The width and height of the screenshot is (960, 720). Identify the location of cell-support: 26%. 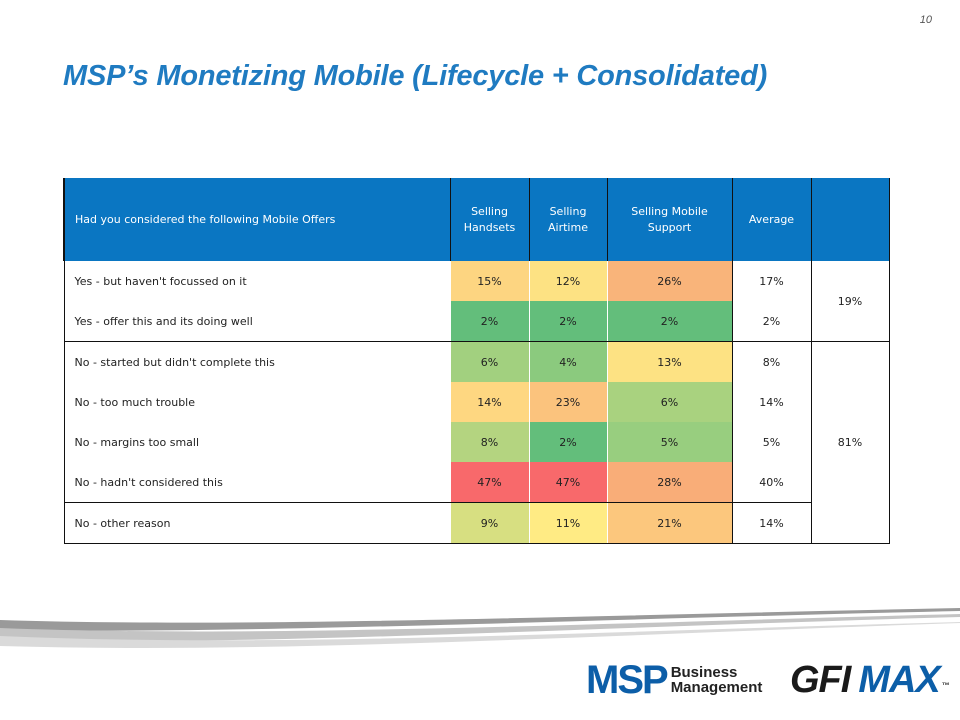
(669, 281).